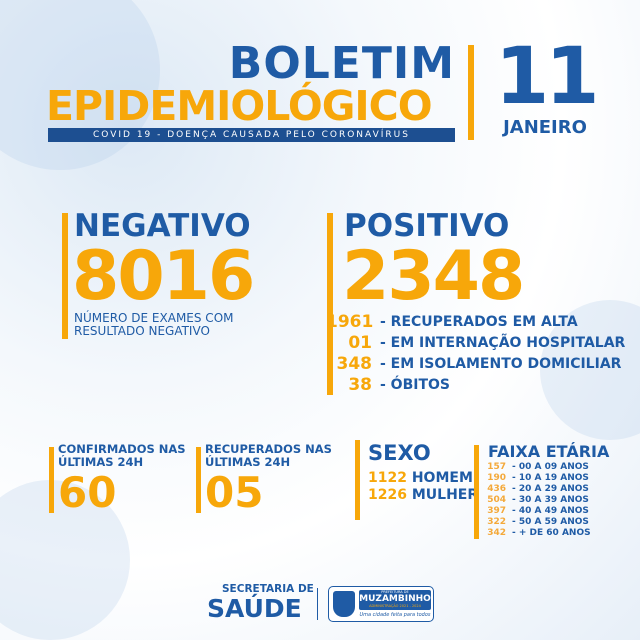  I want to click on negativo-desc-line1: NÚMERO DE EXAMES COM, so click(154, 318).